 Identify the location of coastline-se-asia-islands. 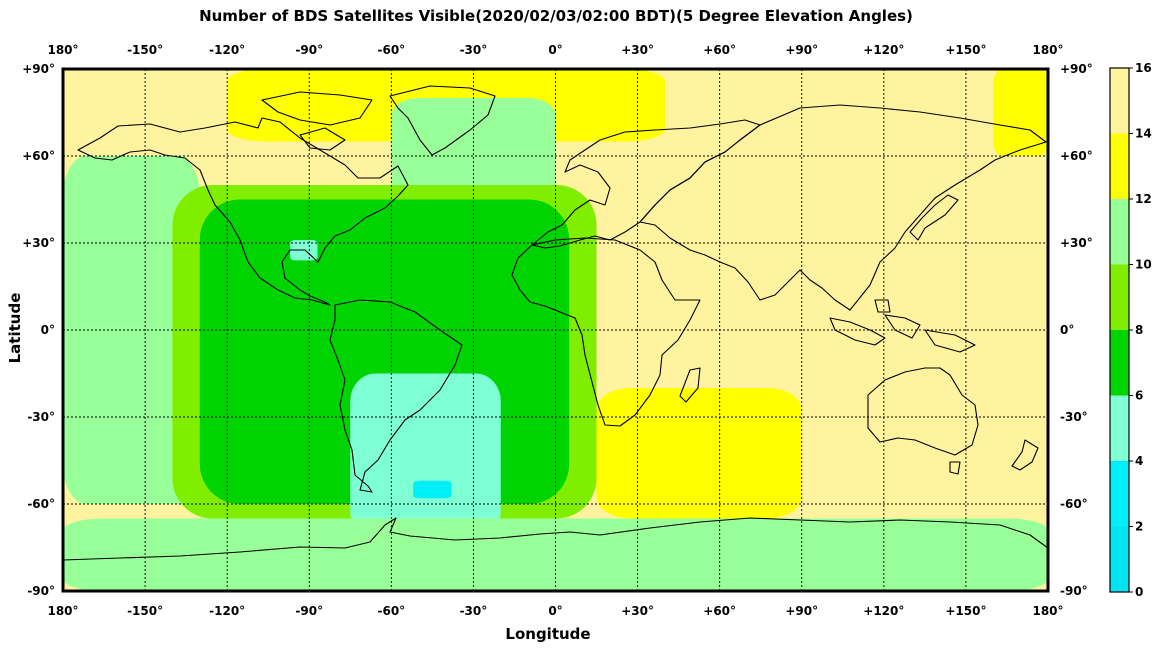
(902, 326).